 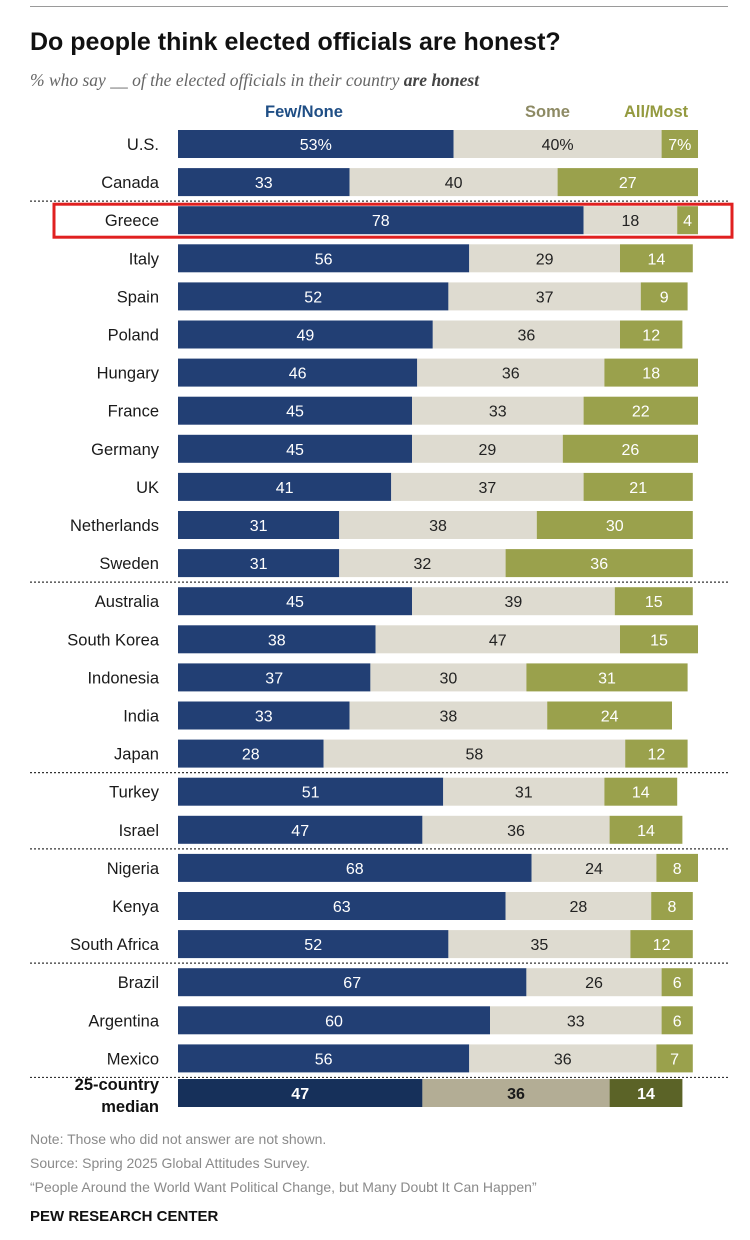 I want to click on bar-japan-all-most, so click(x=656, y=753).